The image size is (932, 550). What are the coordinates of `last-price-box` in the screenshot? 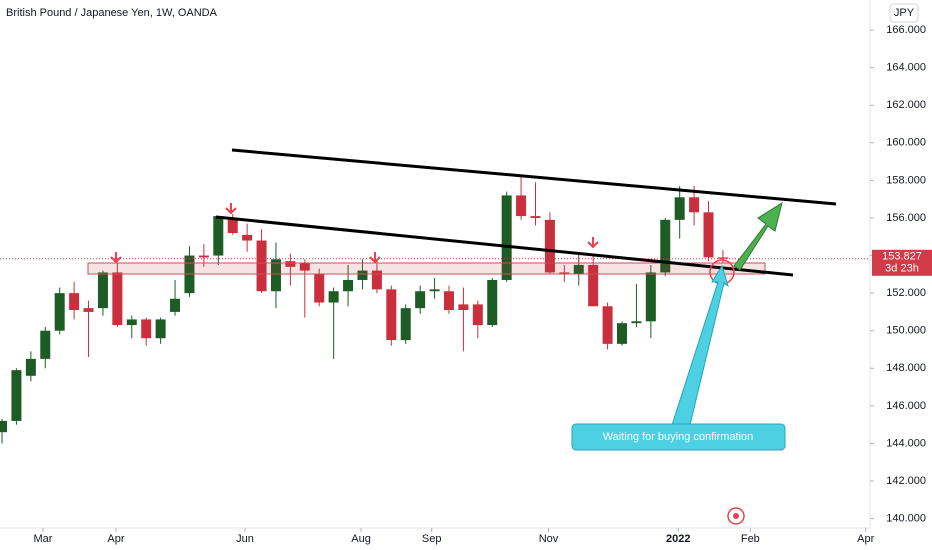 It's located at (902, 262).